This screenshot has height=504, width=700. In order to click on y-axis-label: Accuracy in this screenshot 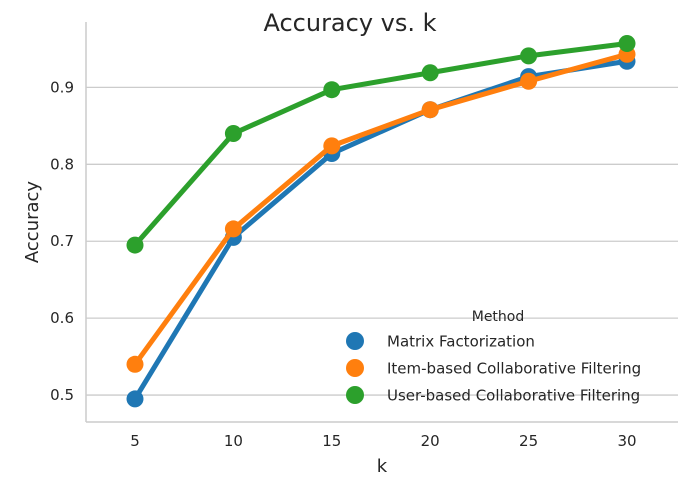, I will do `click(32, 222)`.